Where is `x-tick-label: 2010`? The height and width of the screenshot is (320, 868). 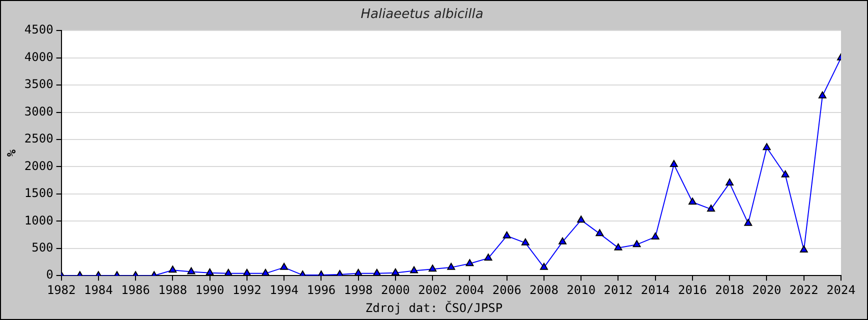 x-tick-label: 2010 is located at coordinates (581, 289).